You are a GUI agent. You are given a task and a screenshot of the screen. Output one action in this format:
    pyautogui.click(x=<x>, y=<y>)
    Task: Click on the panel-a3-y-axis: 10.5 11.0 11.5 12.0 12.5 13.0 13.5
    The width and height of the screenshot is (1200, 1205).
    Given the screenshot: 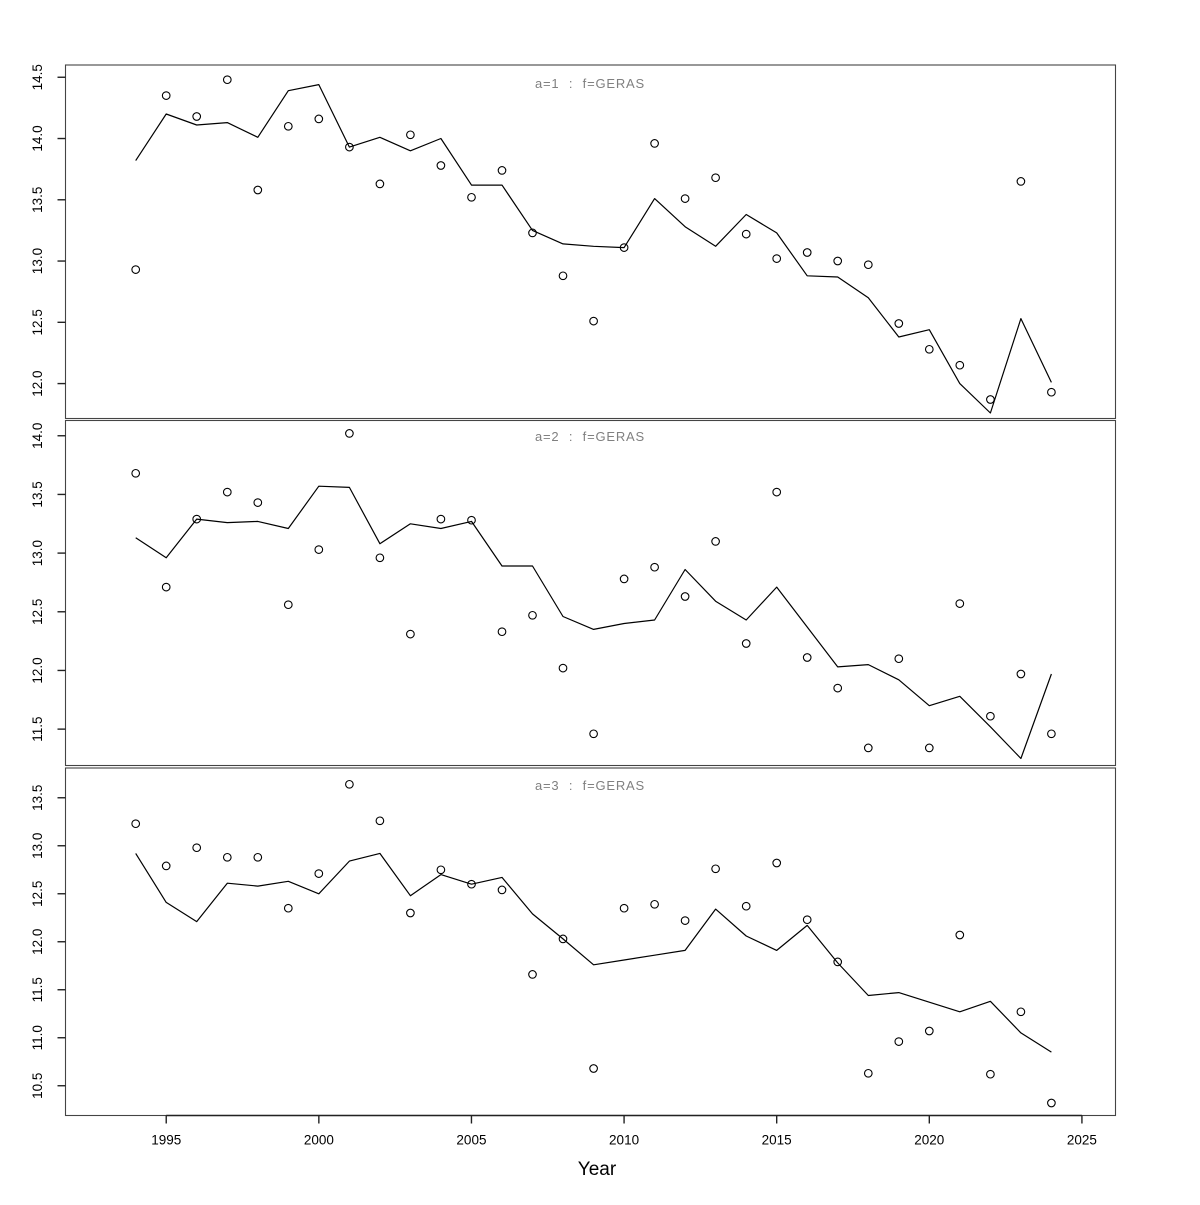 What is the action you would take?
    pyautogui.click(x=48, y=942)
    